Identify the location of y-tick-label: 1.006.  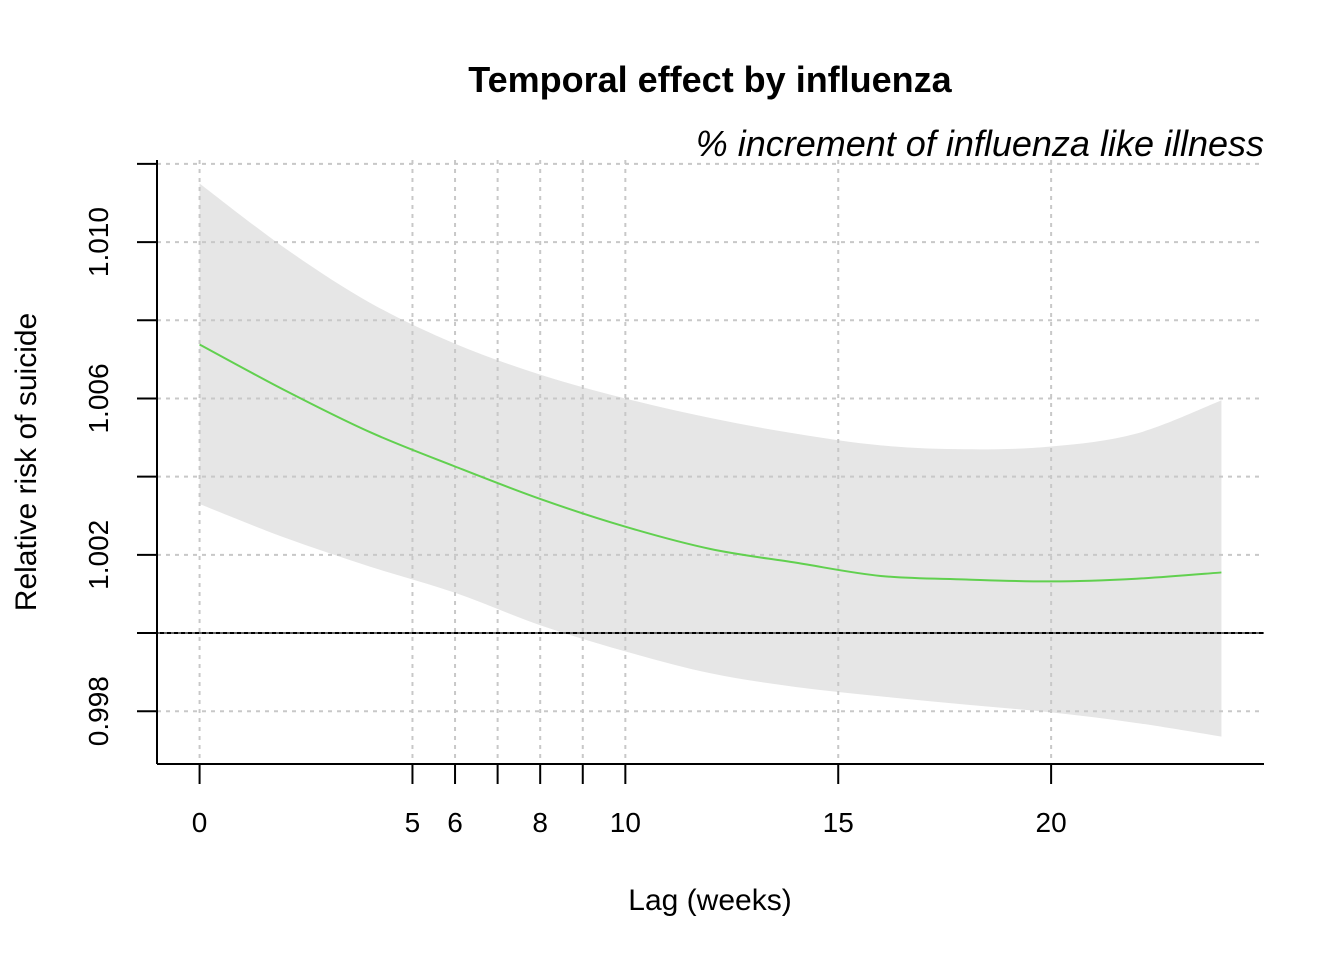
(98, 398).